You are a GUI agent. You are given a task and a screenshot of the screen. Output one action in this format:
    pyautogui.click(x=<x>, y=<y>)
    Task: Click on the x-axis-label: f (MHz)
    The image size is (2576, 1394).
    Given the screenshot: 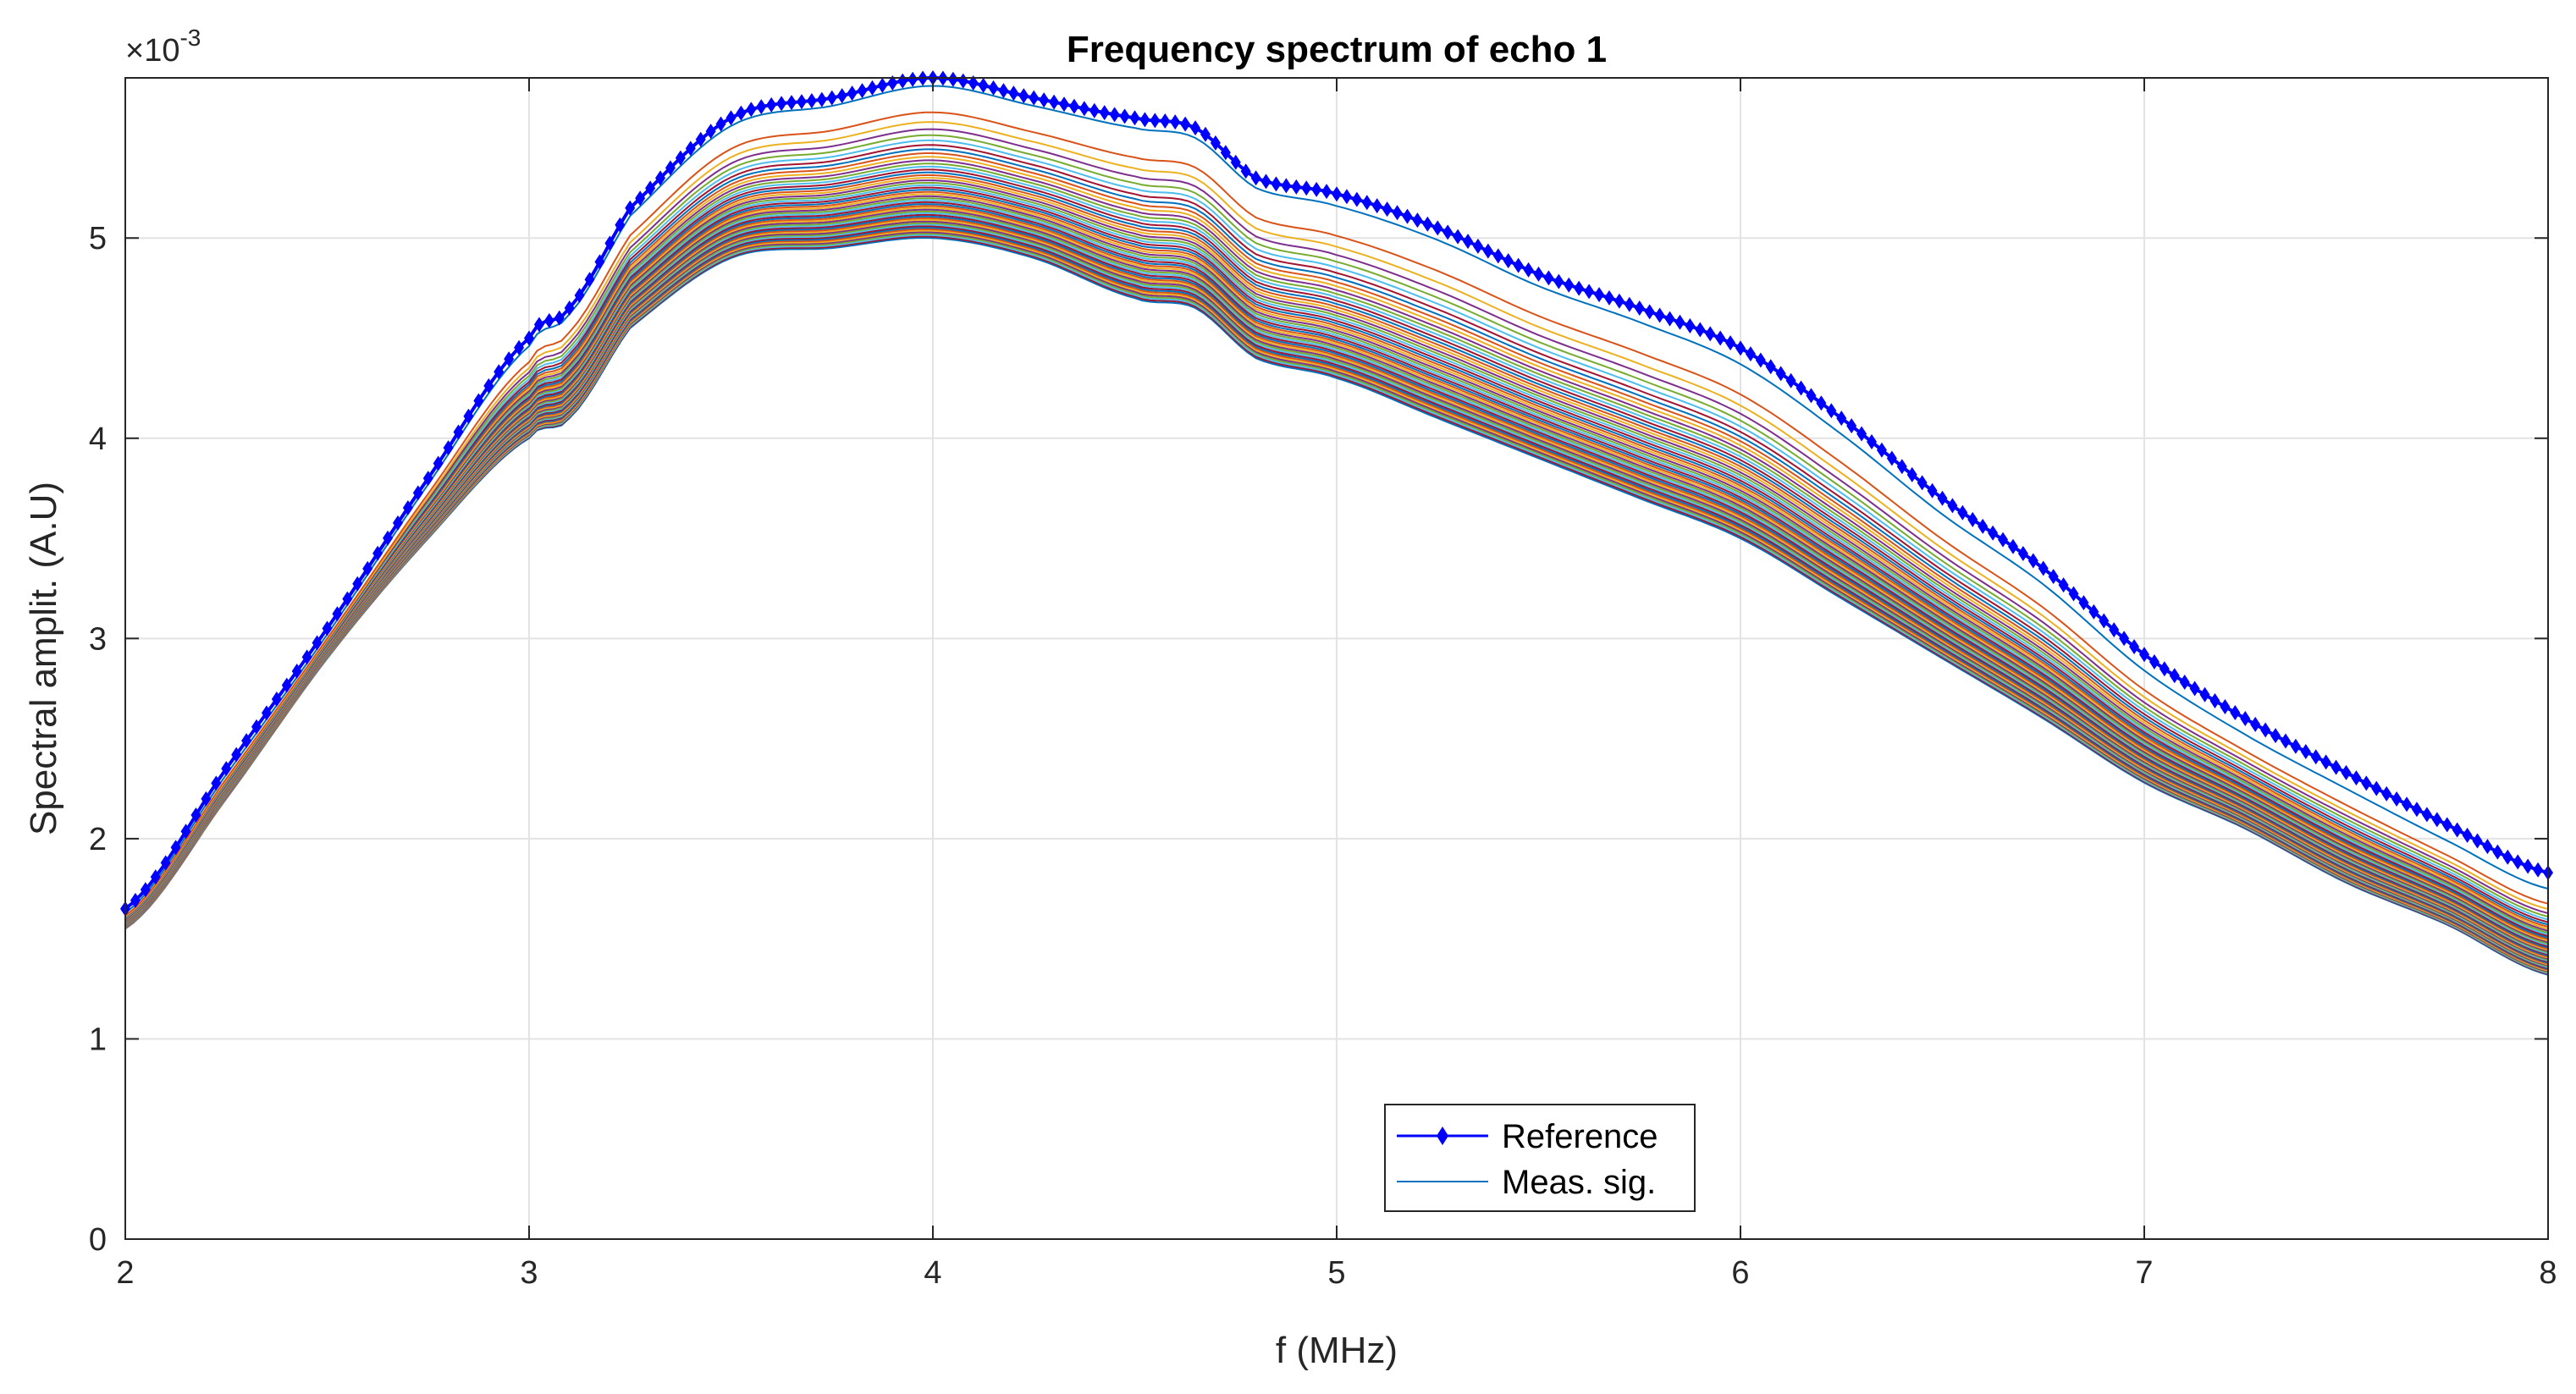 What is the action you would take?
    pyautogui.click(x=1337, y=1350)
    